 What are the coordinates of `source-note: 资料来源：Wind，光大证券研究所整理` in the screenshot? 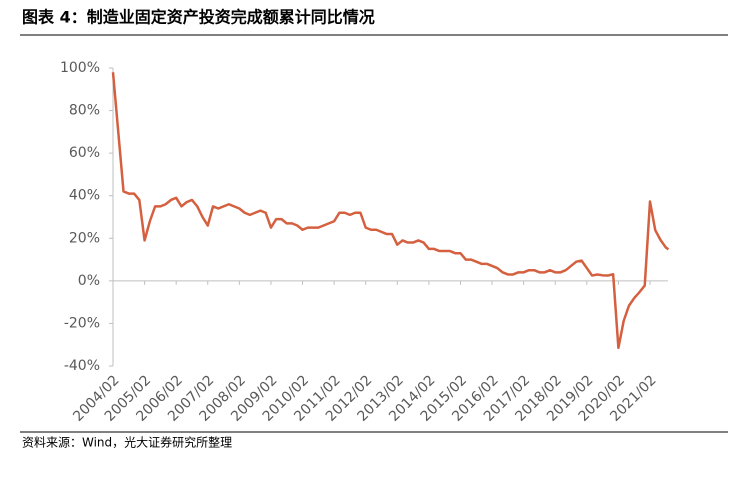 It's located at (127, 442).